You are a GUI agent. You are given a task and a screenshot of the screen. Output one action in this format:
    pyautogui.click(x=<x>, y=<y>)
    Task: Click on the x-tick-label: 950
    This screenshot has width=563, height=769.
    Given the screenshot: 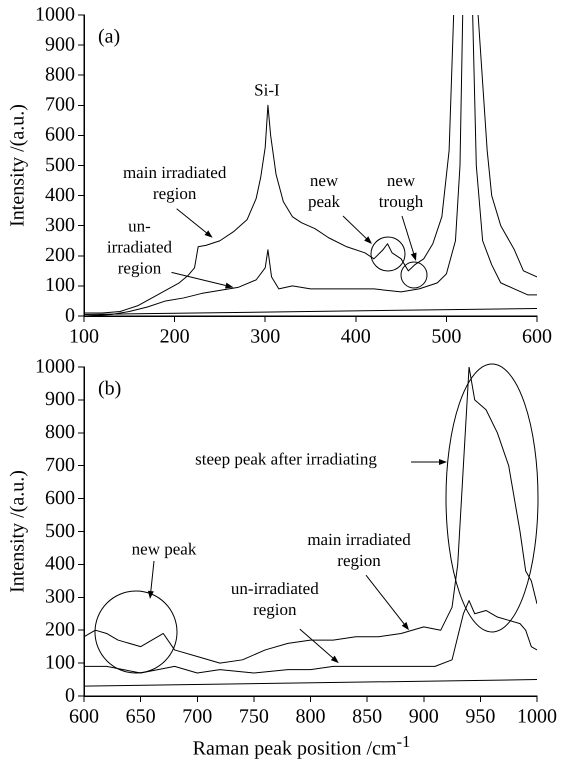 What is the action you would take?
    pyautogui.click(x=480, y=716)
    